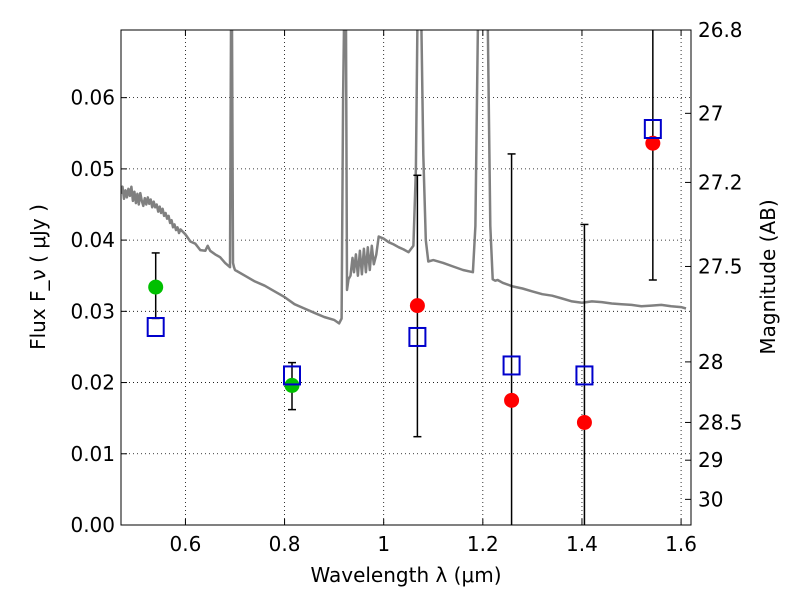  I want to click on y-tick-label: 0.04, so click(92, 240).